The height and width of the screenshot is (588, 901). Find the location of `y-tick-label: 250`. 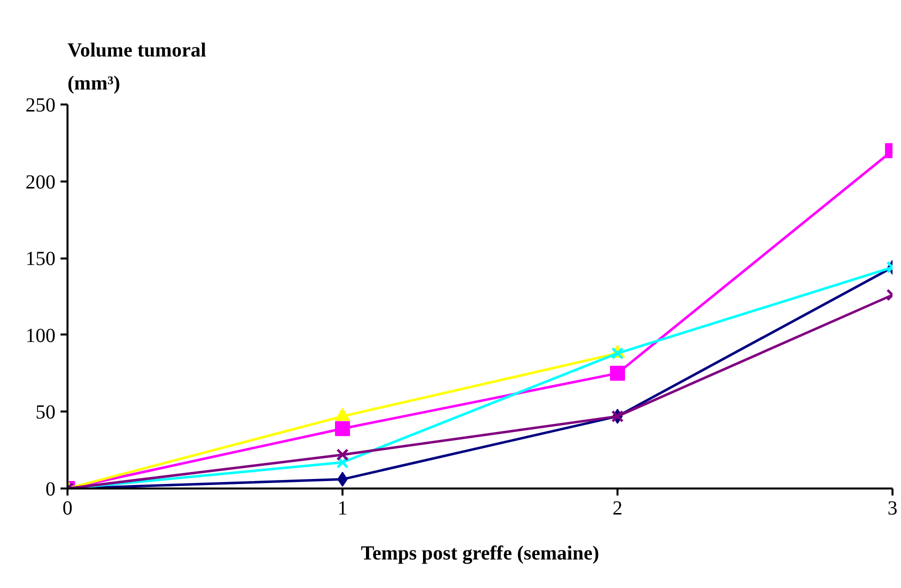

y-tick-label: 250 is located at coordinates (41, 105).